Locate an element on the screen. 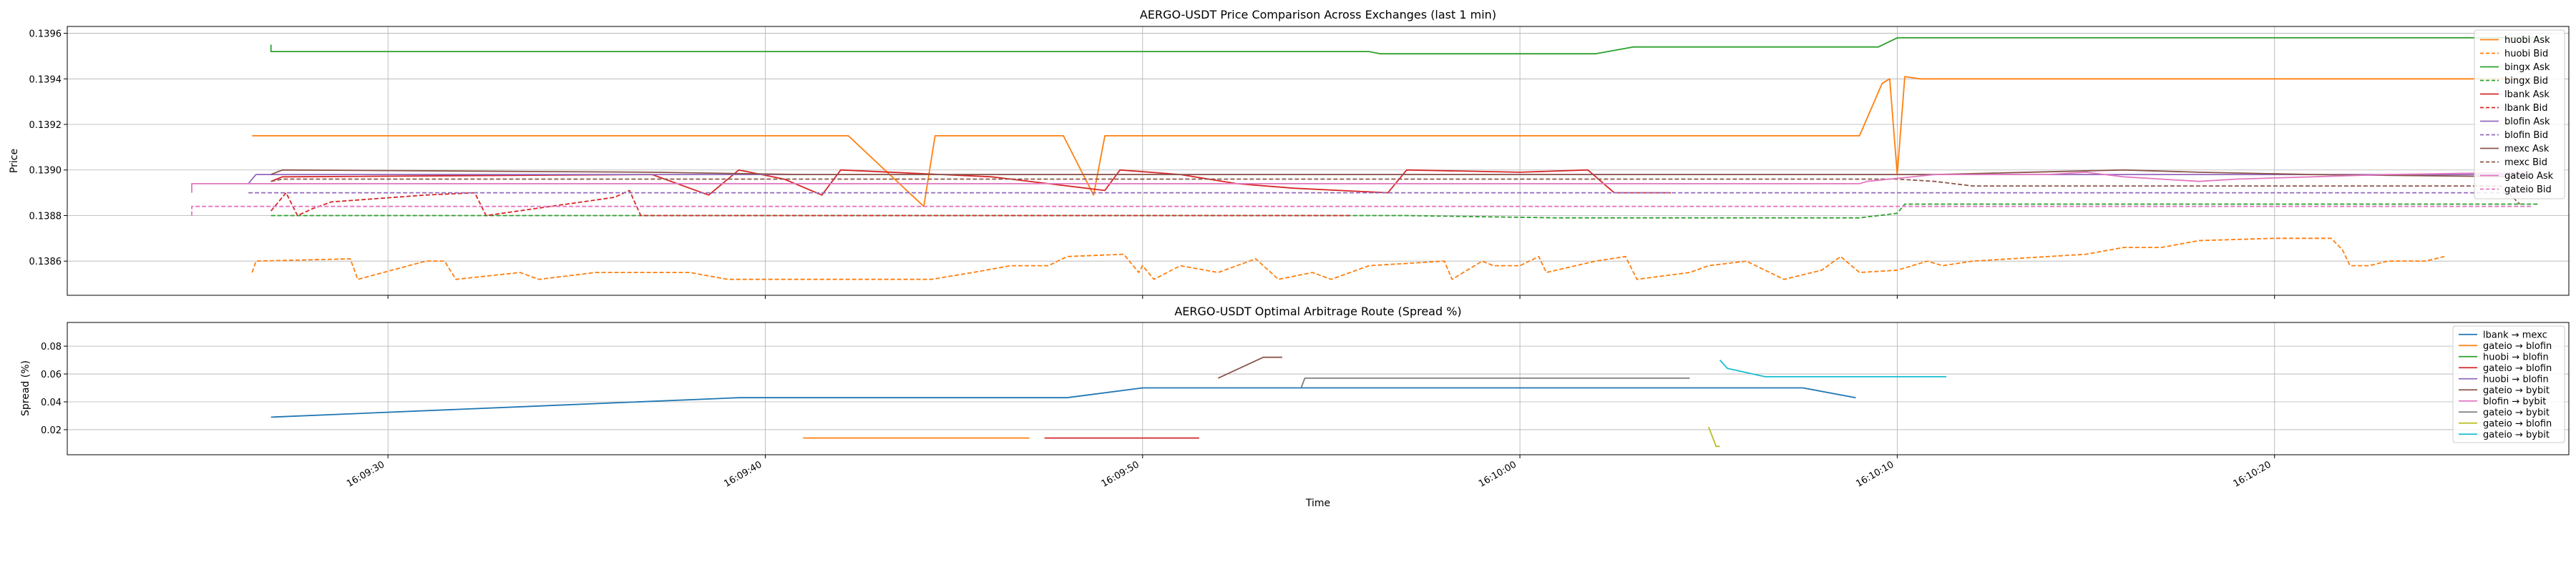 The width and height of the screenshot is (2576, 572). price-legend-label: mexc Ask is located at coordinates (2527, 149).